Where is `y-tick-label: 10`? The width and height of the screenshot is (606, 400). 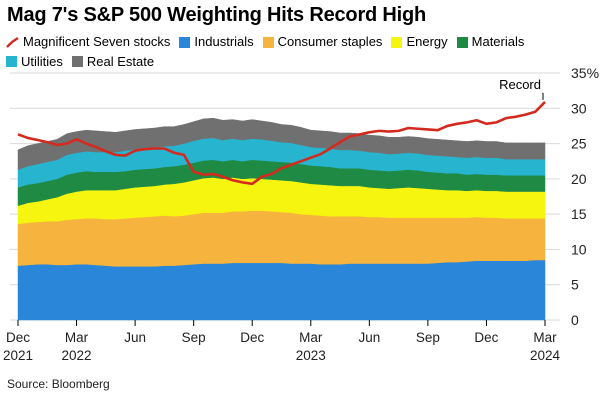
y-tick-label: 10 is located at coordinates (579, 249).